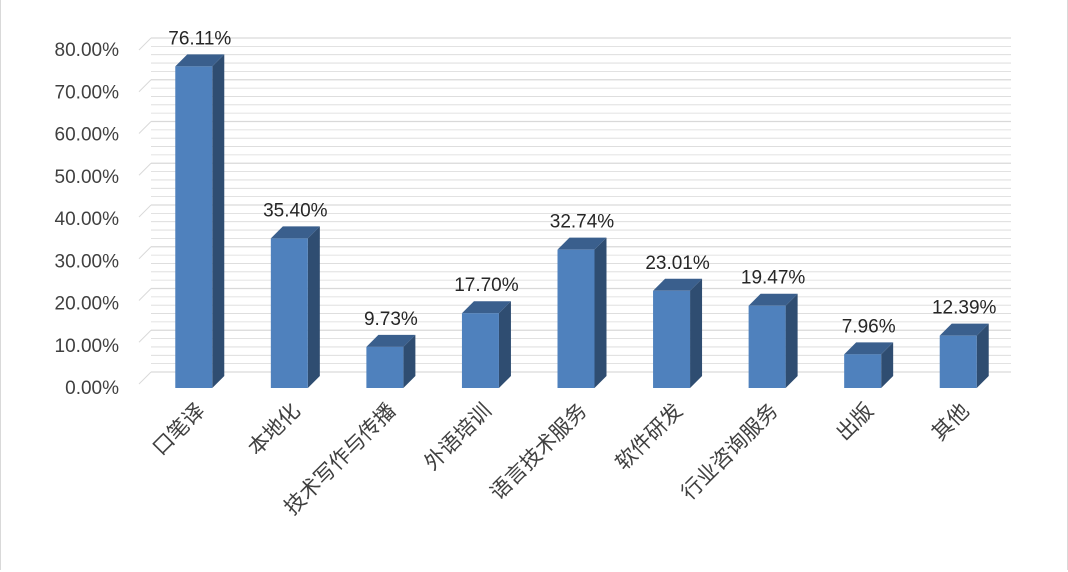 This screenshot has width=1068, height=572. I want to click on x-tick-label: 其他, so click(950, 422).